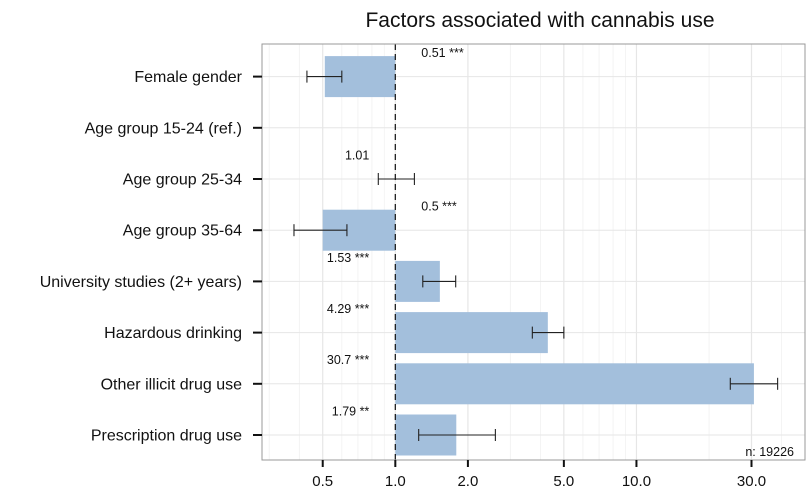 The height and width of the screenshot is (502, 808). What do you see at coordinates (636, 481) in the screenshot?
I see `x-tick-label: 10.0` at bounding box center [636, 481].